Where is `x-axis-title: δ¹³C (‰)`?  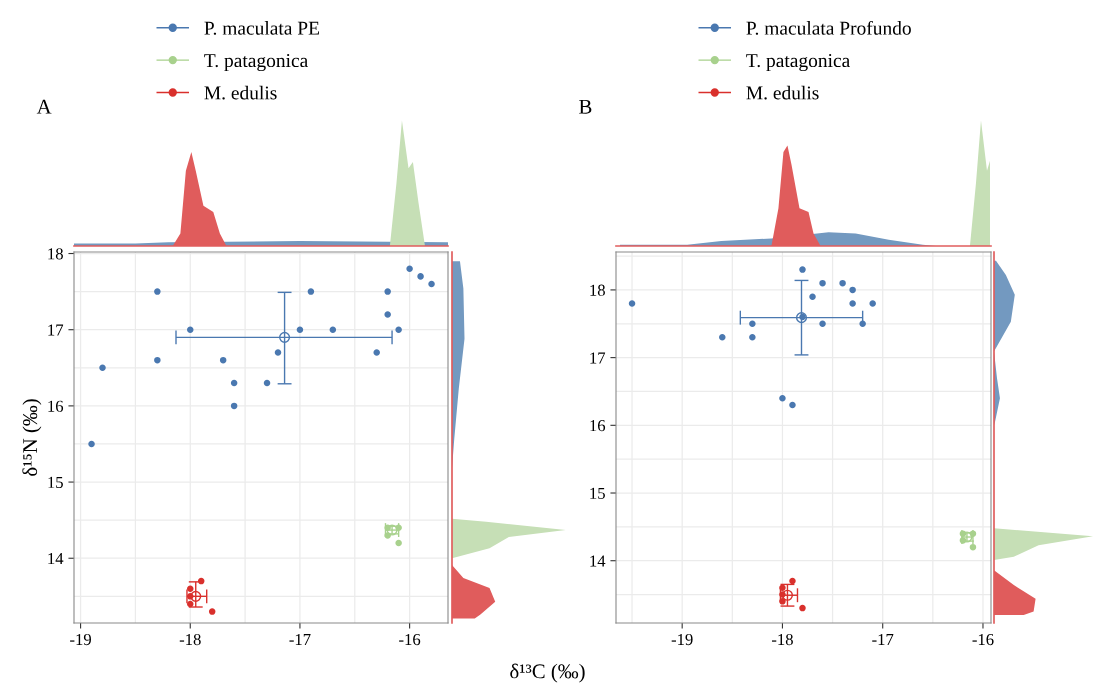 x-axis-title: δ¹³C (‰) is located at coordinates (547, 673).